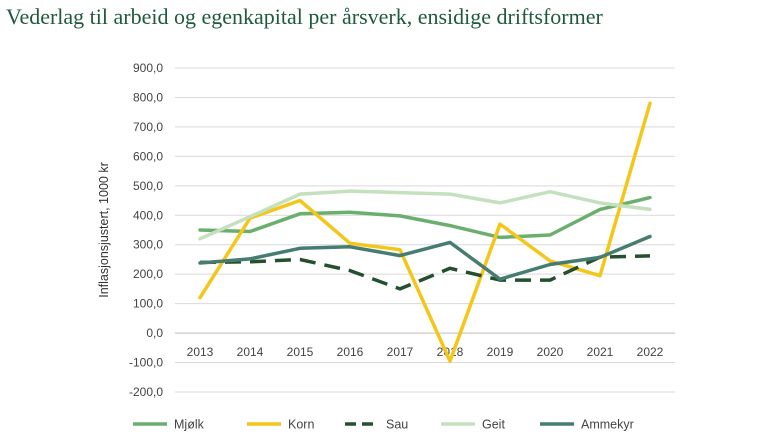 This screenshot has width=758, height=440. Describe the element at coordinates (104, 230) in the screenshot. I see `y-axis-label: Inflasjonsjustert, 1000 kr` at that location.